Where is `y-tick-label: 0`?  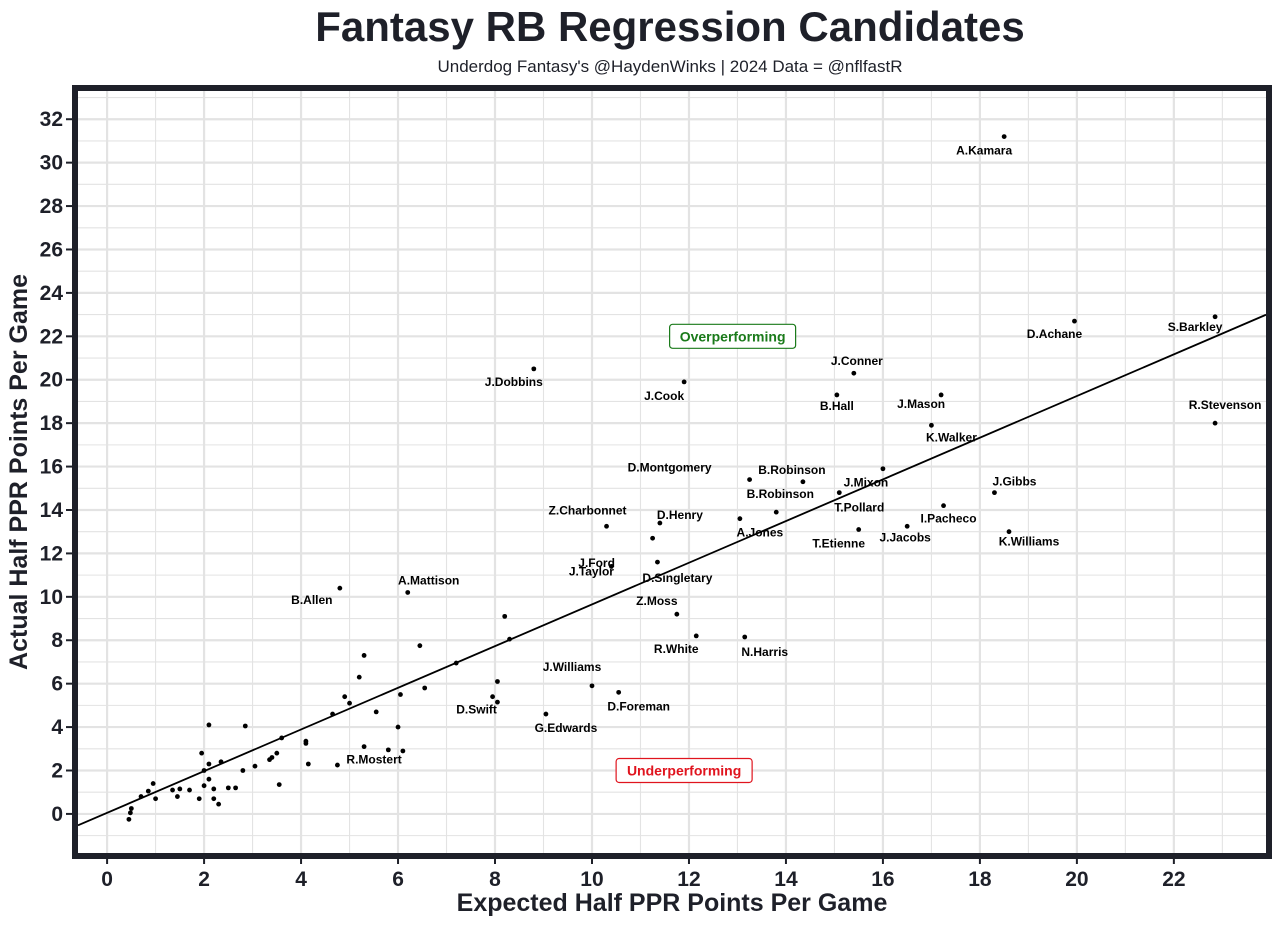
y-tick-label: 0 is located at coordinates (57, 814).